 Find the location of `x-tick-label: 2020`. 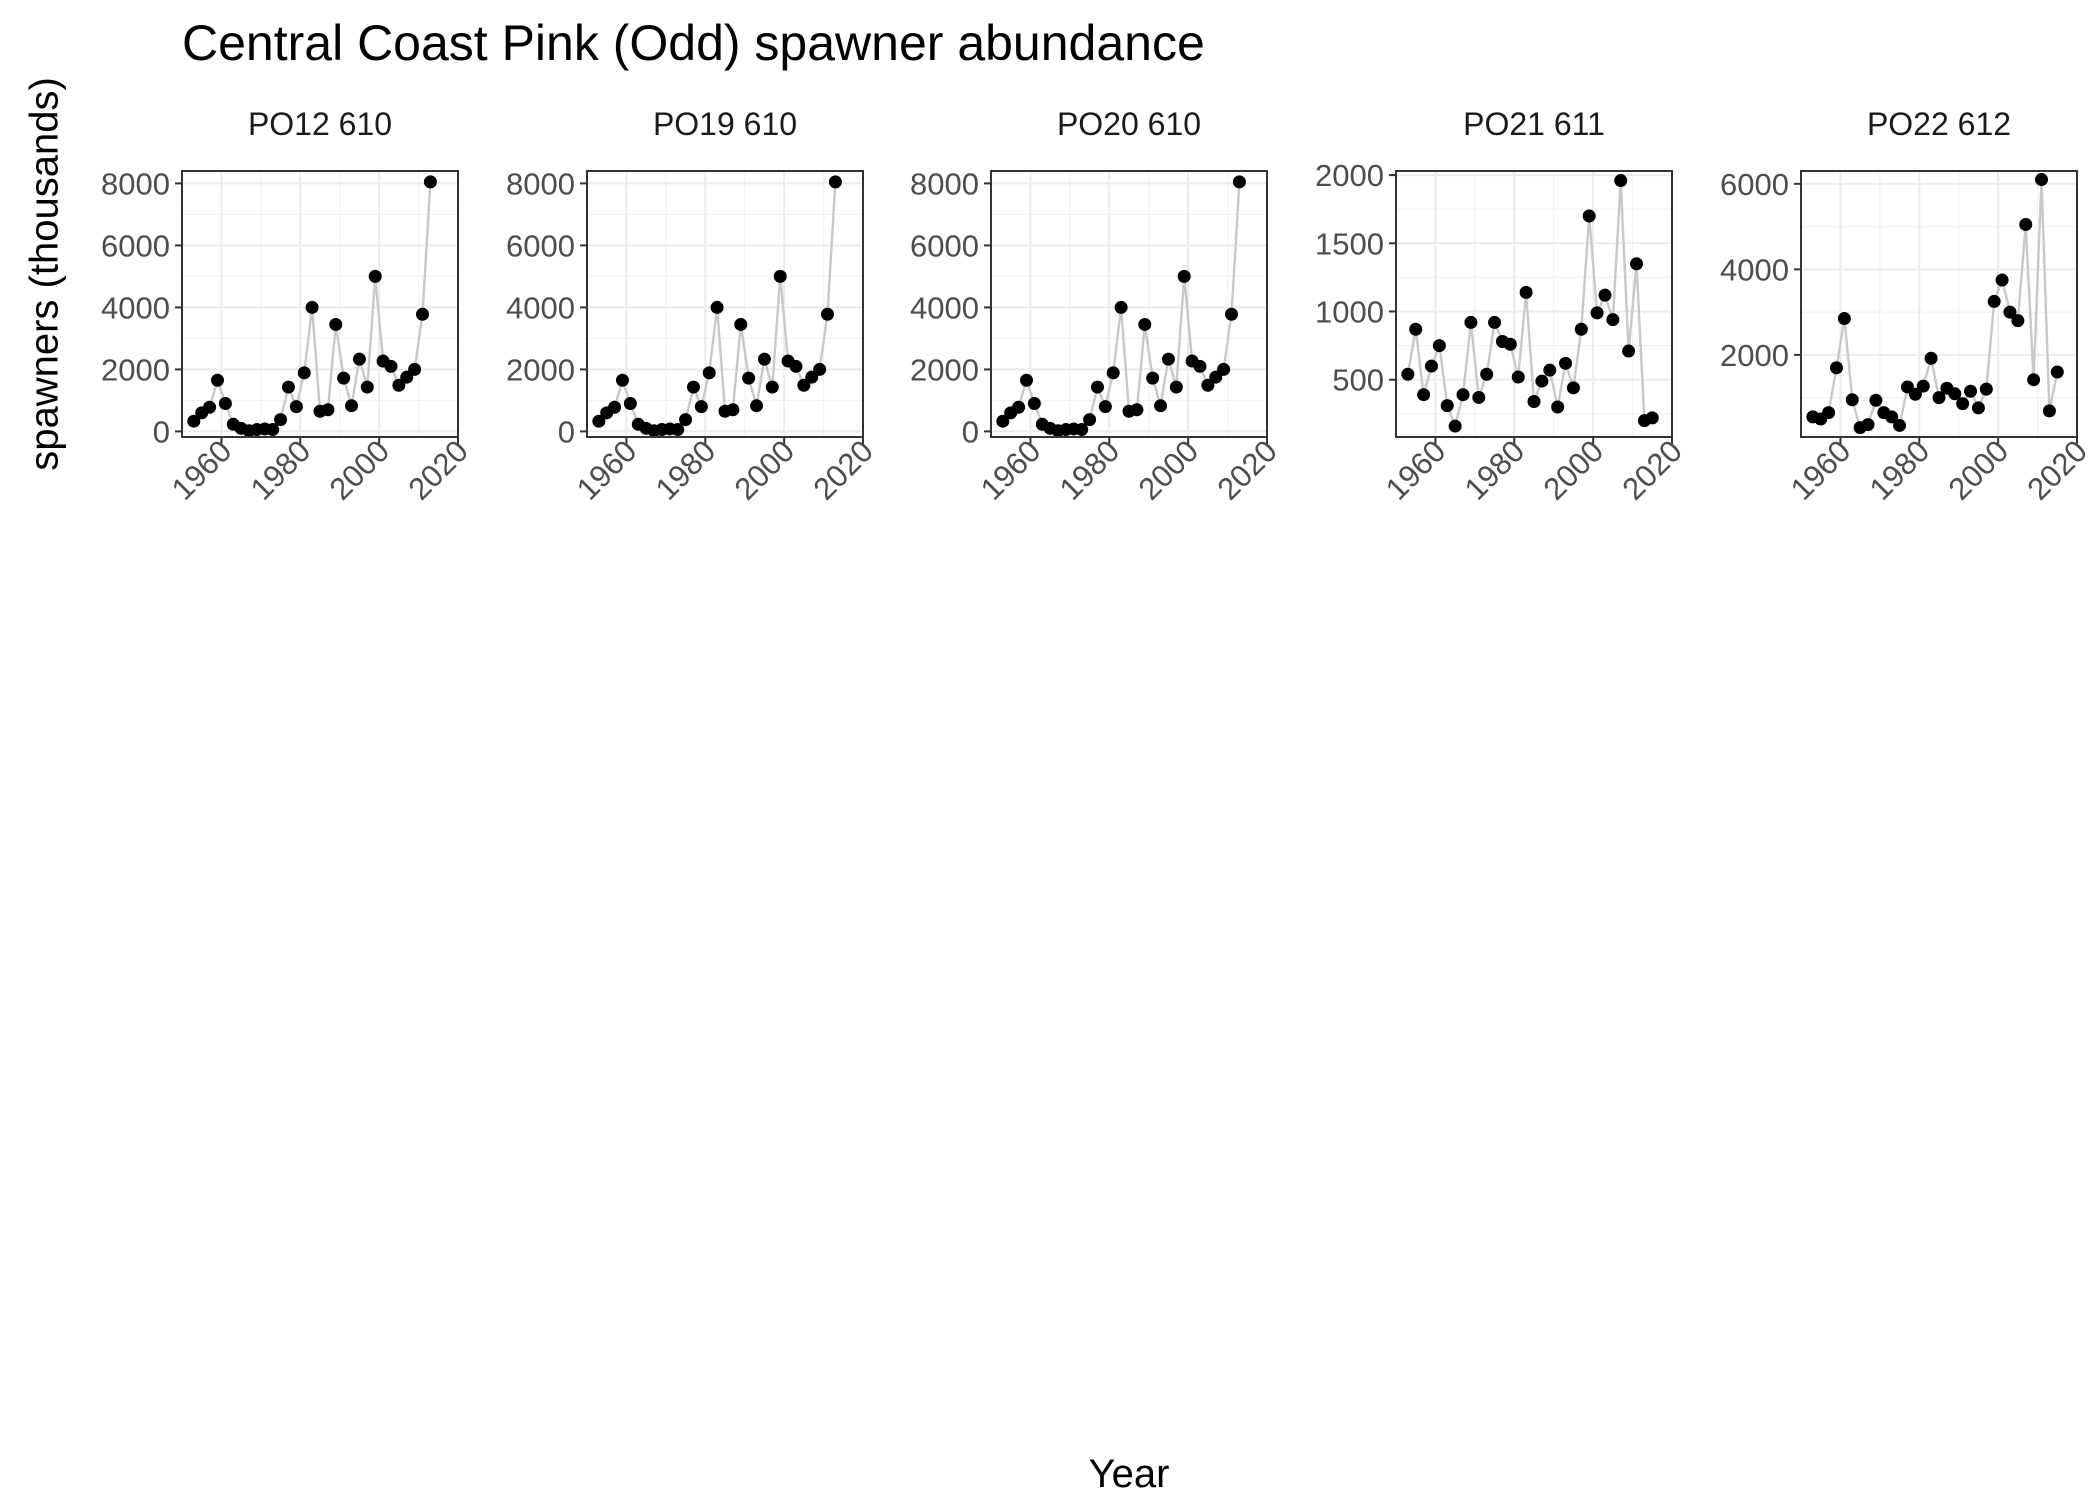

x-tick-label: 2020 is located at coordinates (1652, 470).